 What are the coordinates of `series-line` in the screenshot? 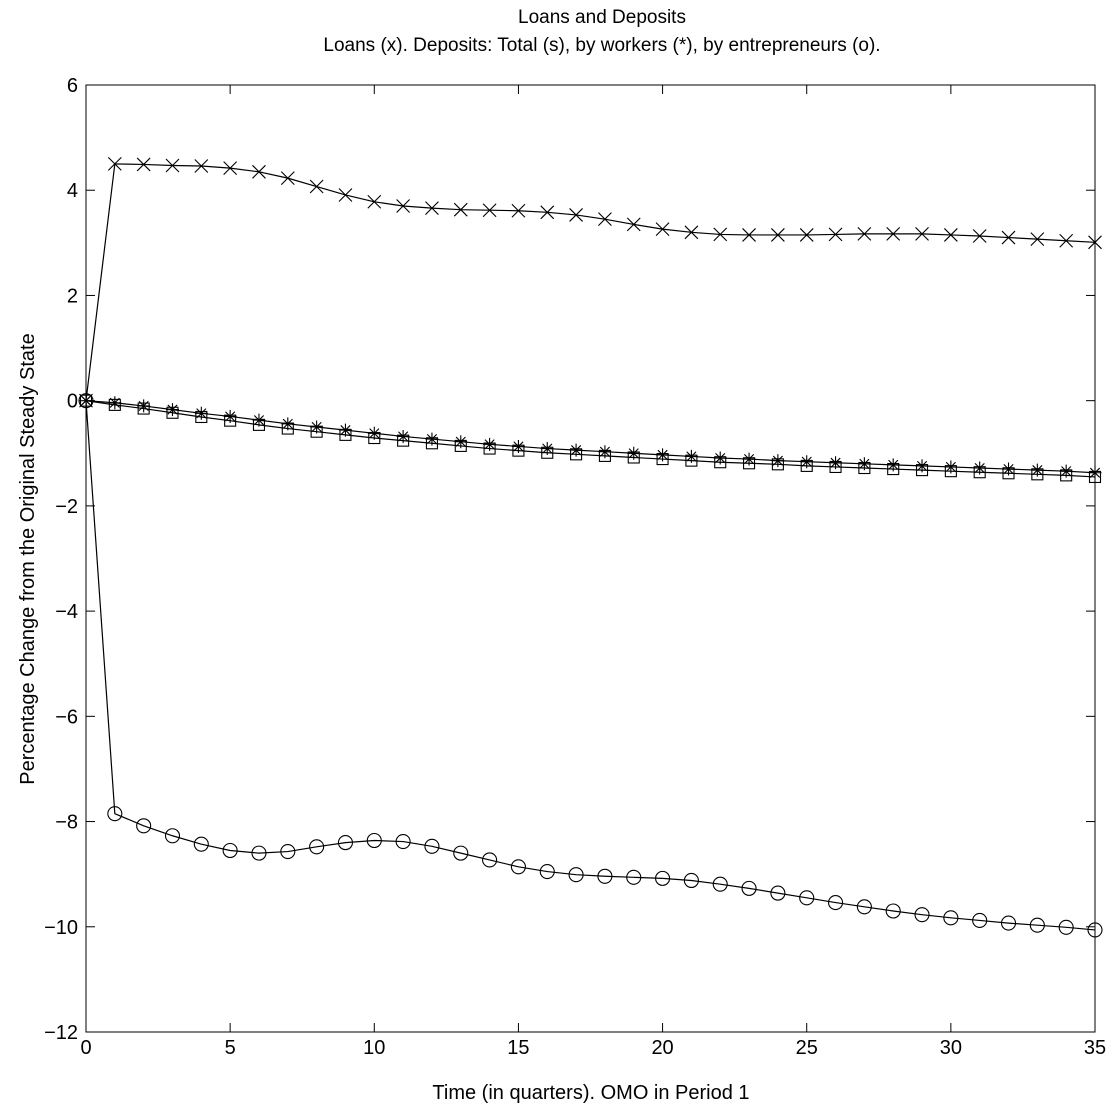 It's located at (590, 439).